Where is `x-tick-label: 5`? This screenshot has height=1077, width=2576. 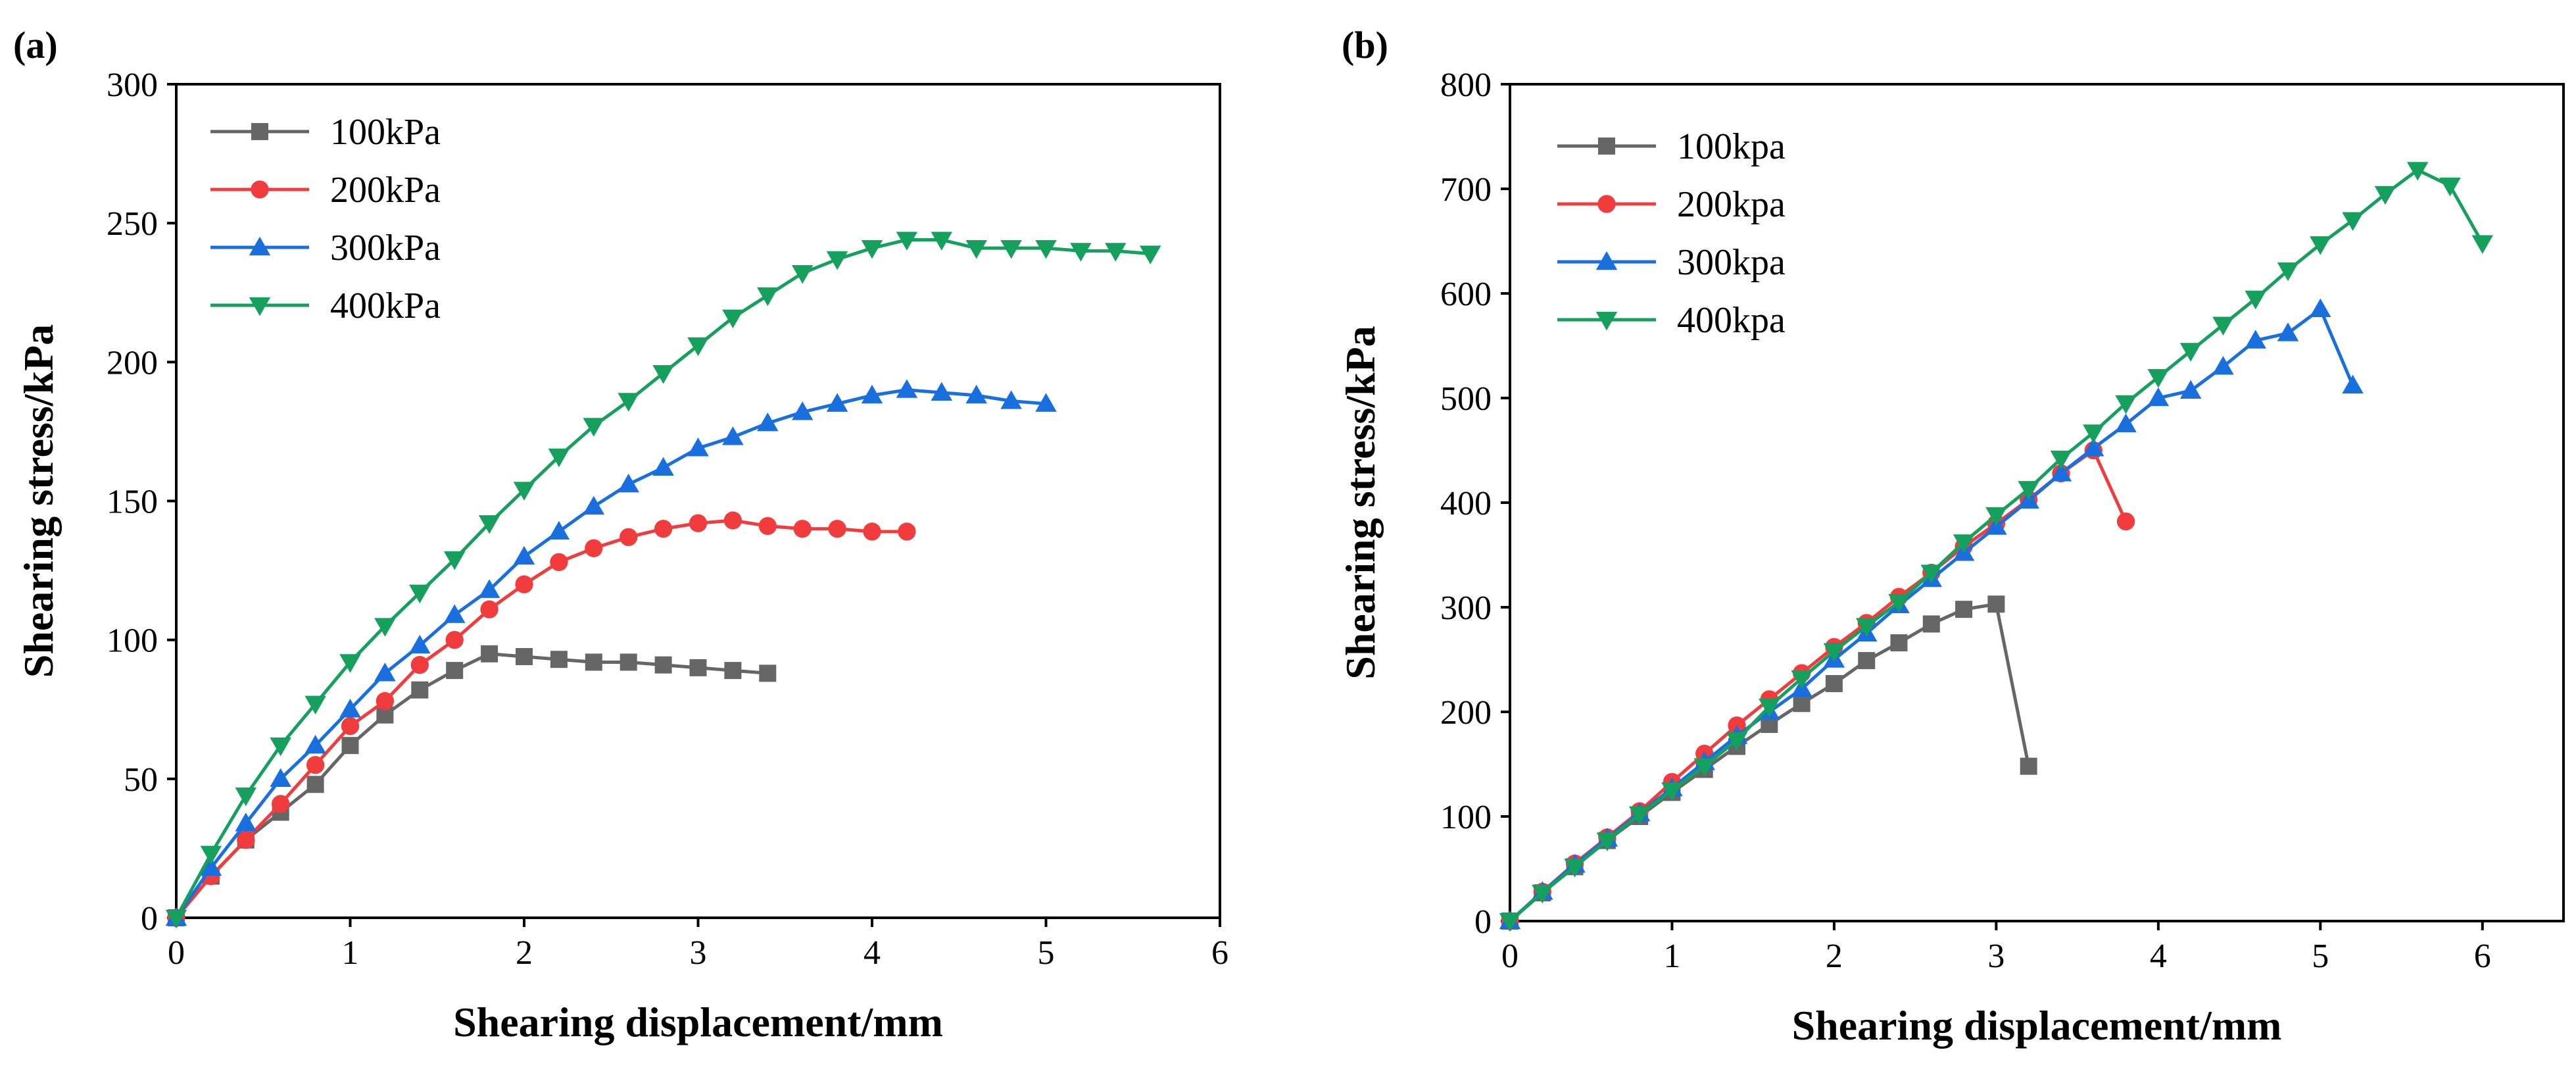
x-tick-label: 5 is located at coordinates (1046, 953).